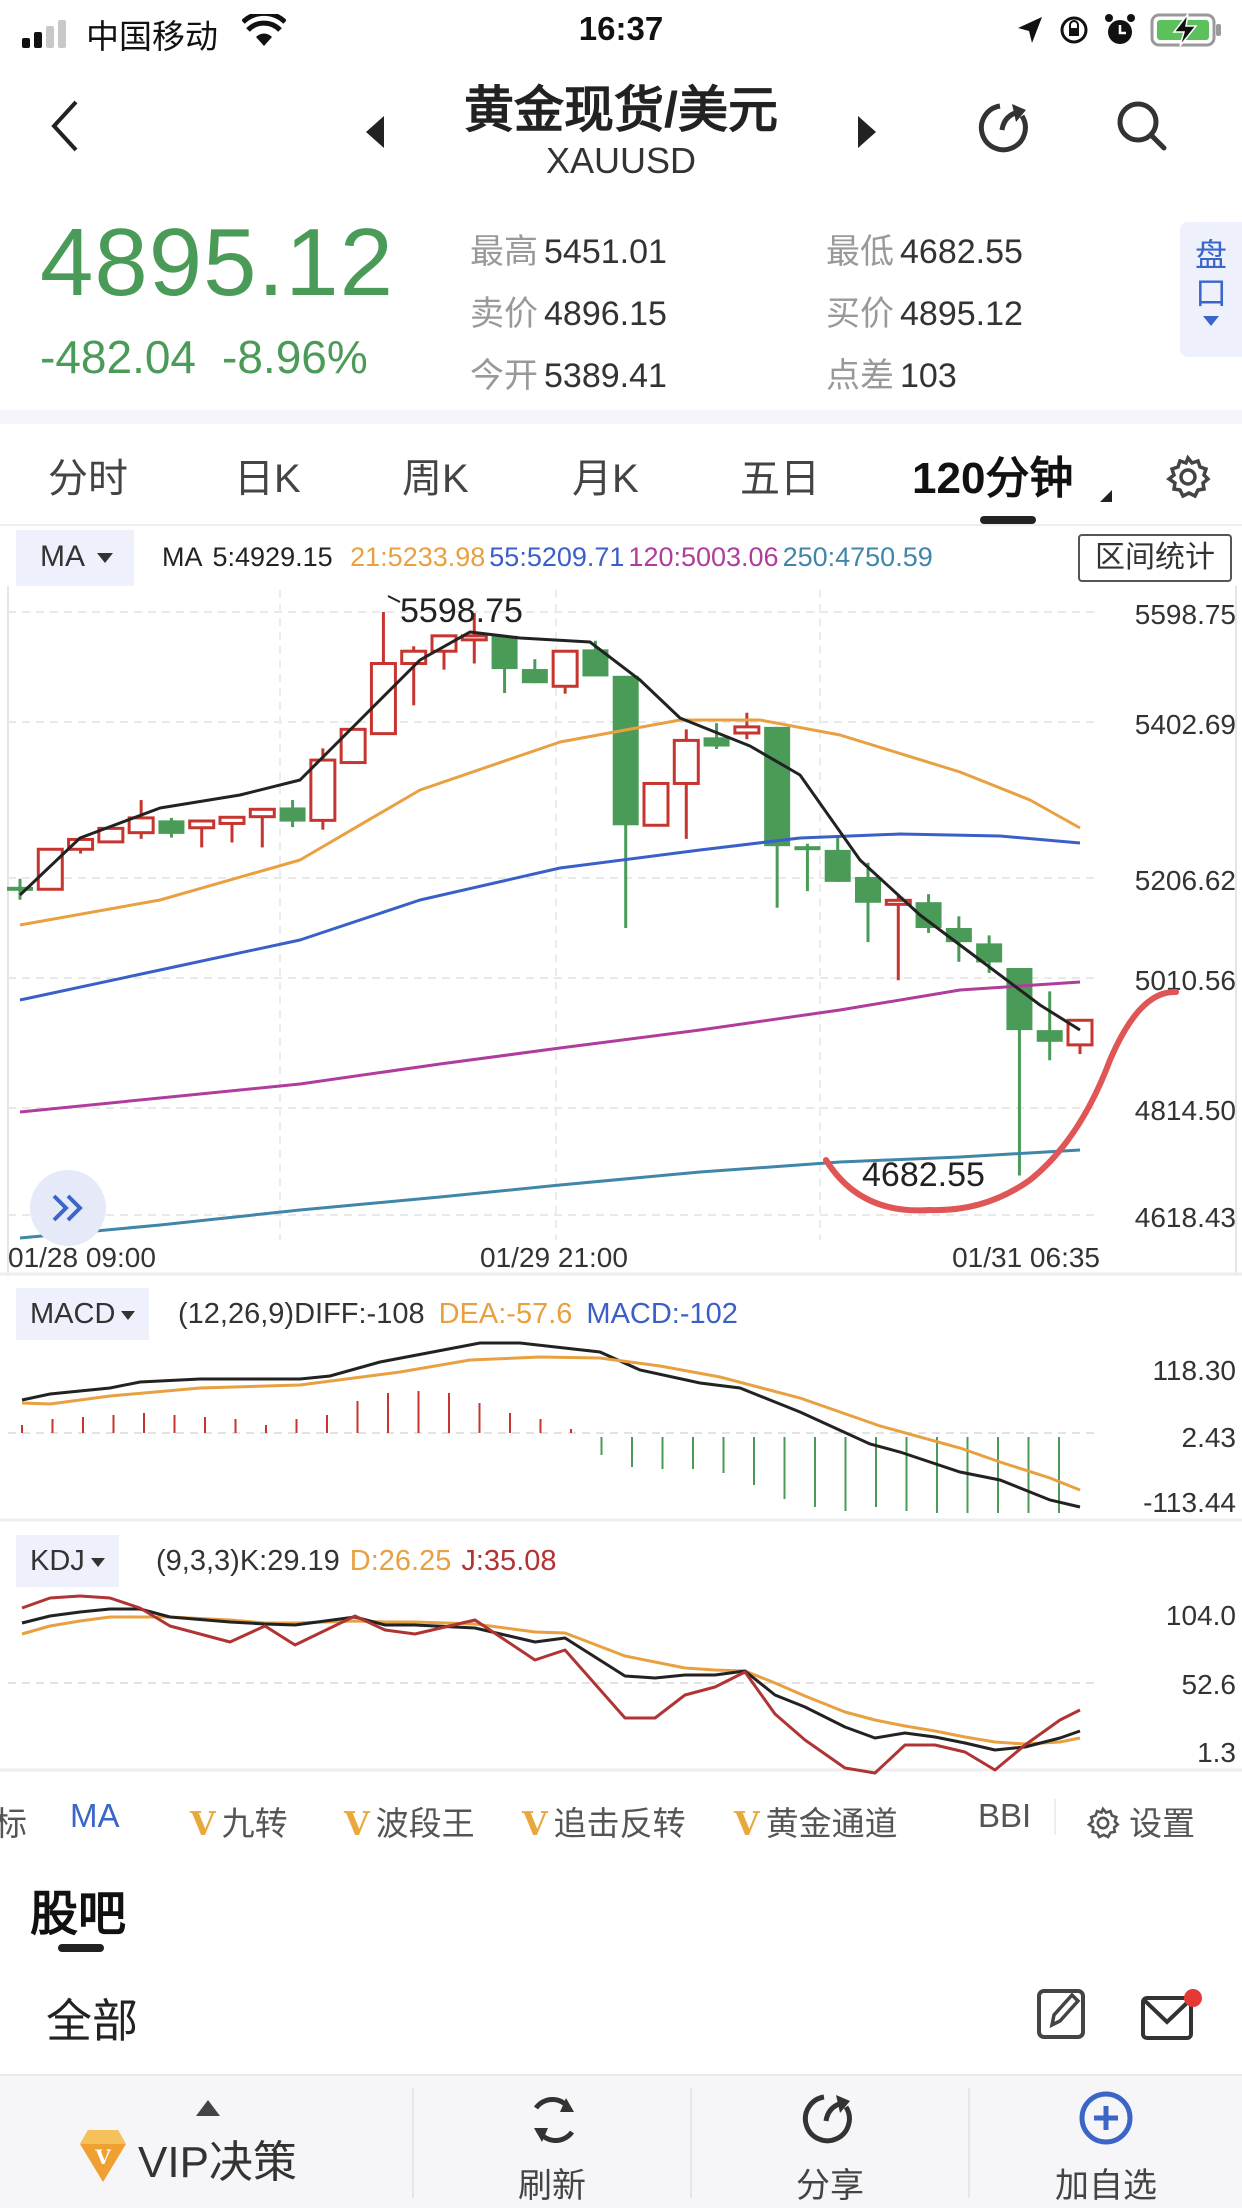 The image size is (1242, 2208). Describe the element at coordinates (1106, 496) in the screenshot. I see `period-dropdown-icon` at that location.